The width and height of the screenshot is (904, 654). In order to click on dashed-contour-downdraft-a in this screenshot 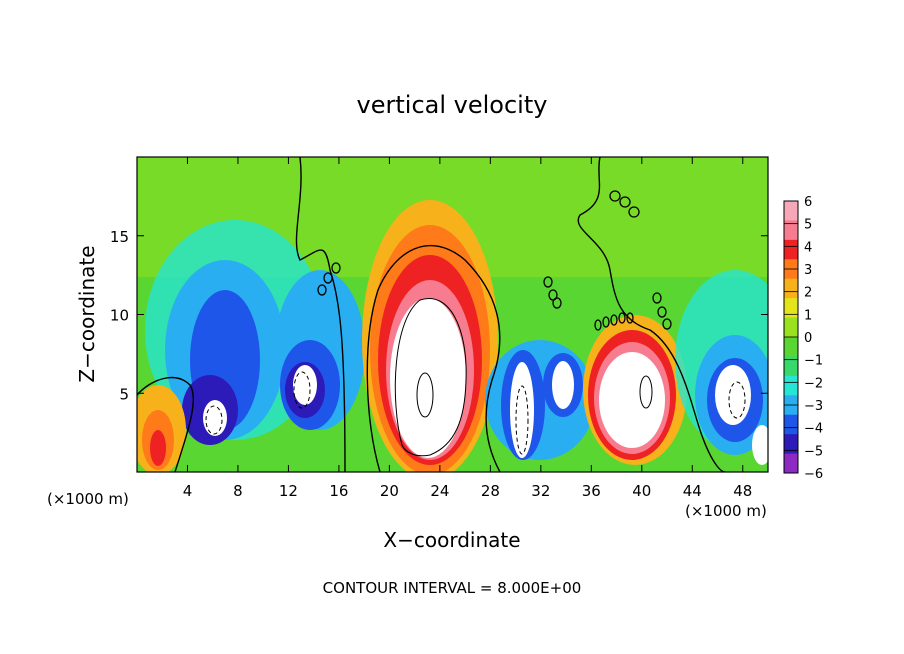, I will do `click(522, 420)`.